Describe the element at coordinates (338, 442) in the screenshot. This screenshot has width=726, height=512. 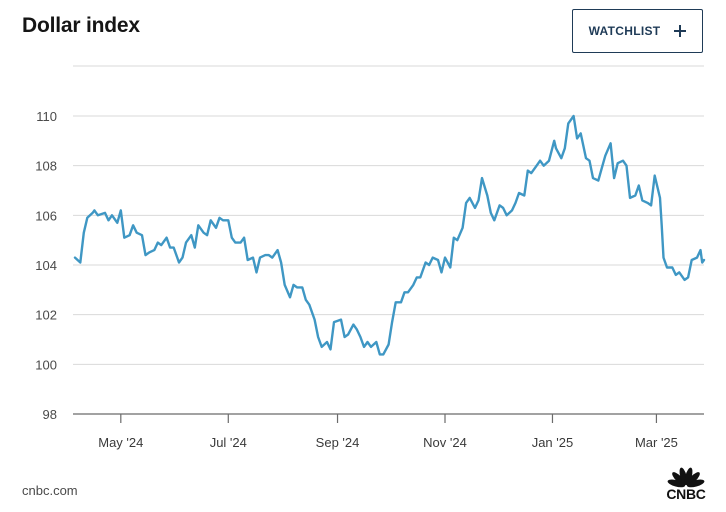
I see `x-tick-label: Sep '24` at that location.